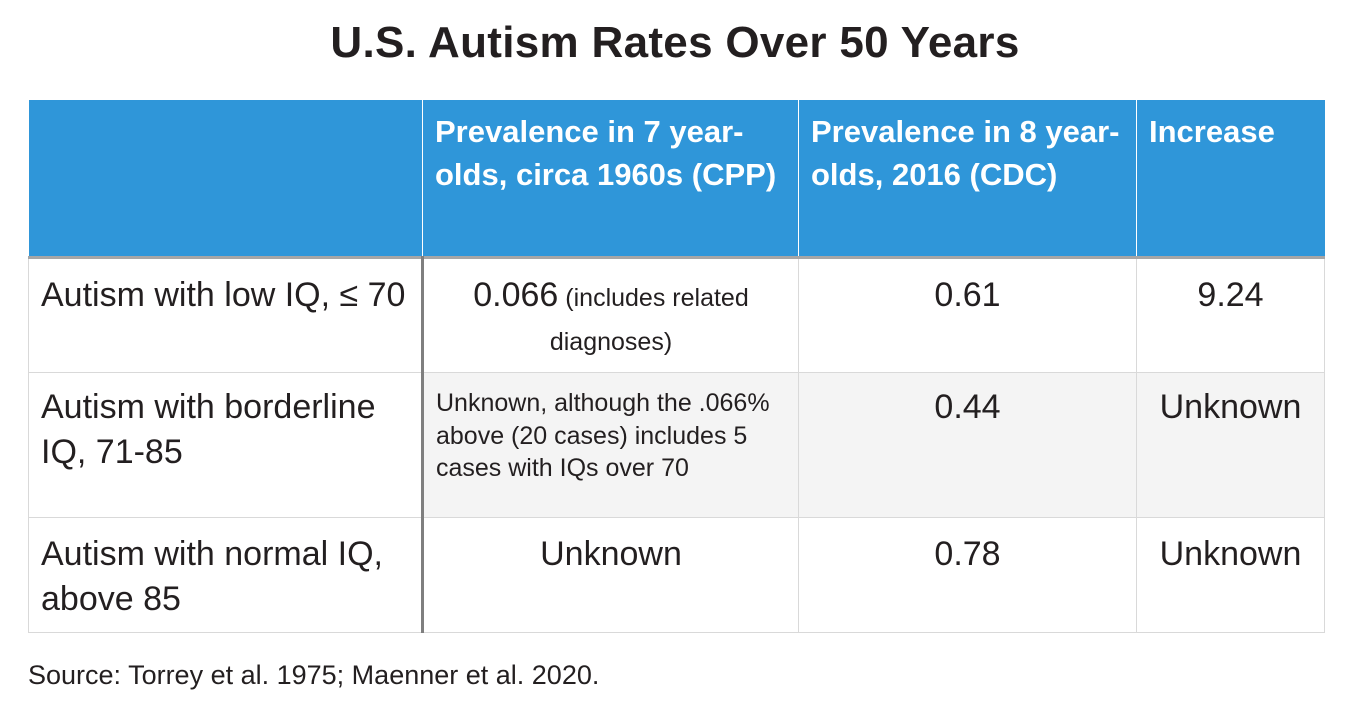 The width and height of the screenshot is (1350, 719). What do you see at coordinates (967, 314) in the screenshot?
I see `cdc-cell: 0.61` at bounding box center [967, 314].